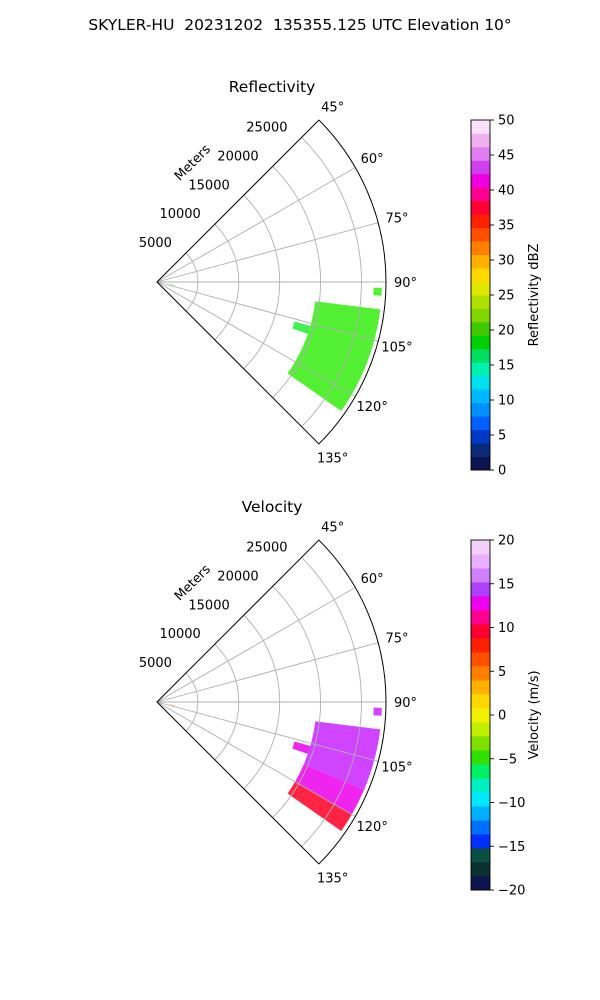 Image resolution: width=600 pixels, height=1000 pixels. What do you see at coordinates (511, 891) in the screenshot?
I see `colorbar-tick-label: −20` at bounding box center [511, 891].